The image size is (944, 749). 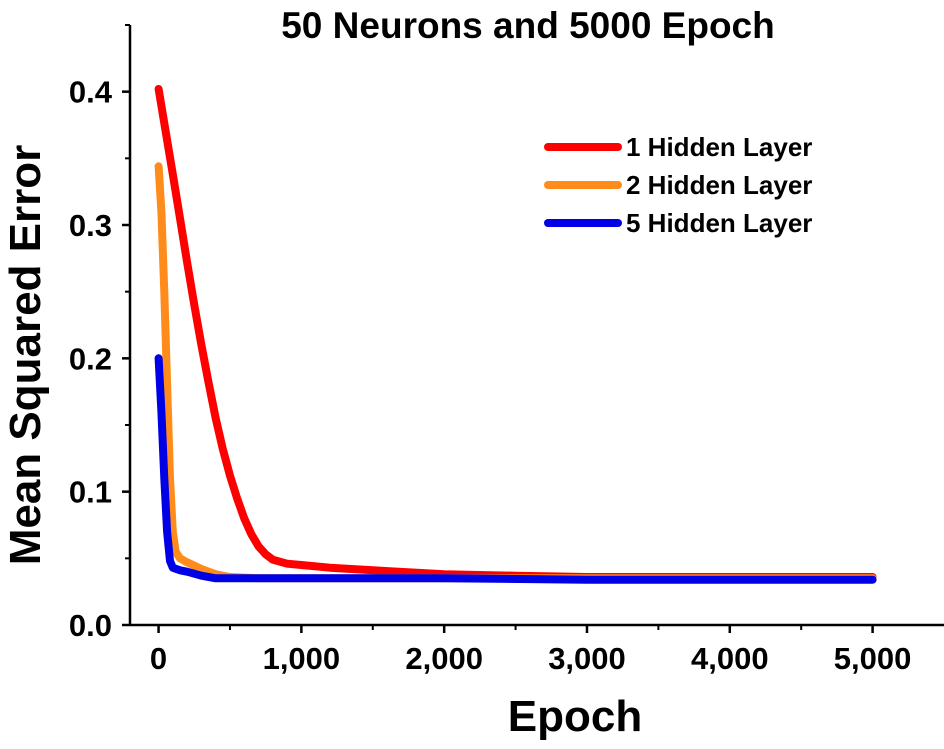 What do you see at coordinates (730, 658) in the screenshot?
I see `x-tick-label: 4,000` at bounding box center [730, 658].